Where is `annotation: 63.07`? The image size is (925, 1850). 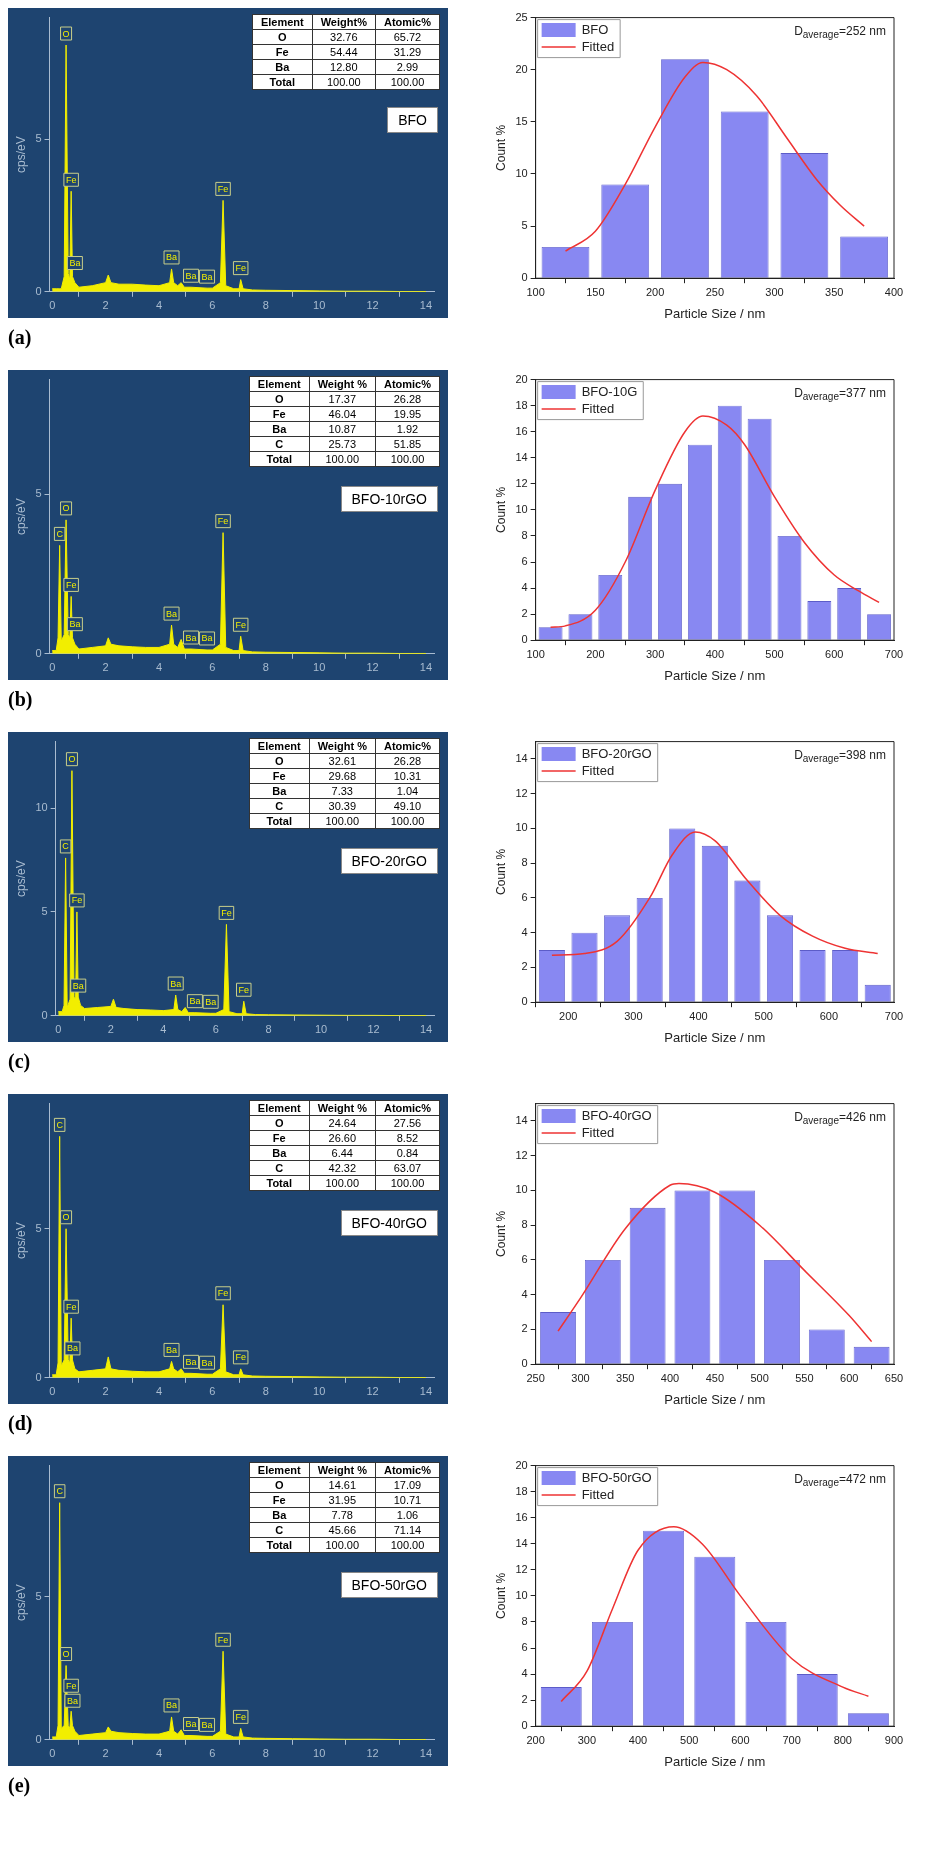
annotation: 63.07 is located at coordinates (407, 1168).